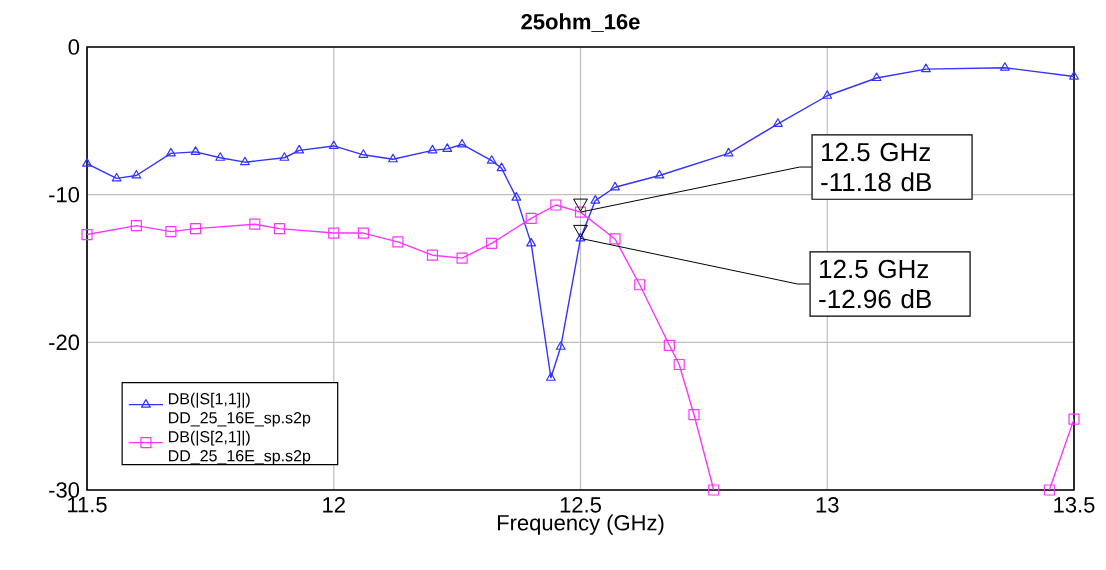  Describe the element at coordinates (875, 284) in the screenshot. I see `annotation: 12.5 GHz -12.96 dB` at that location.